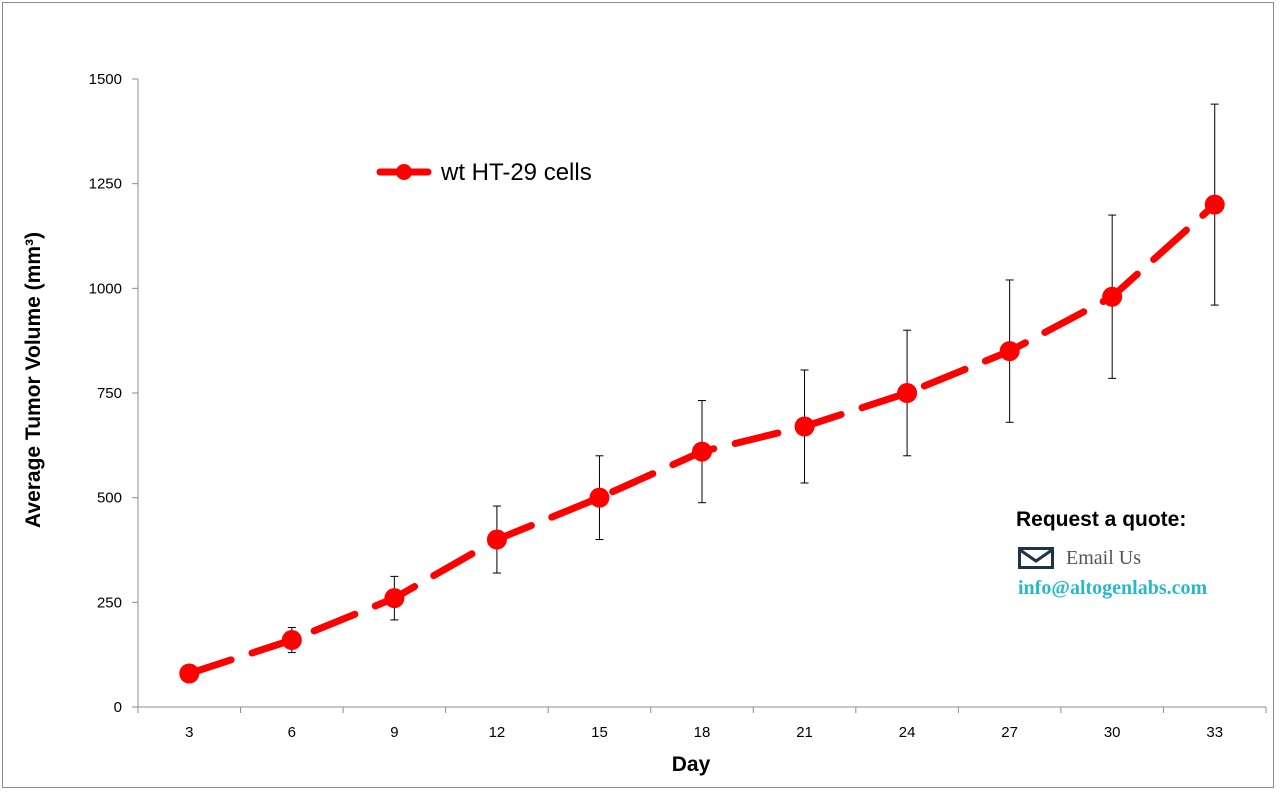 The width and height of the screenshot is (1280, 792). I want to click on y-tick-label: 1500, so click(105, 79).